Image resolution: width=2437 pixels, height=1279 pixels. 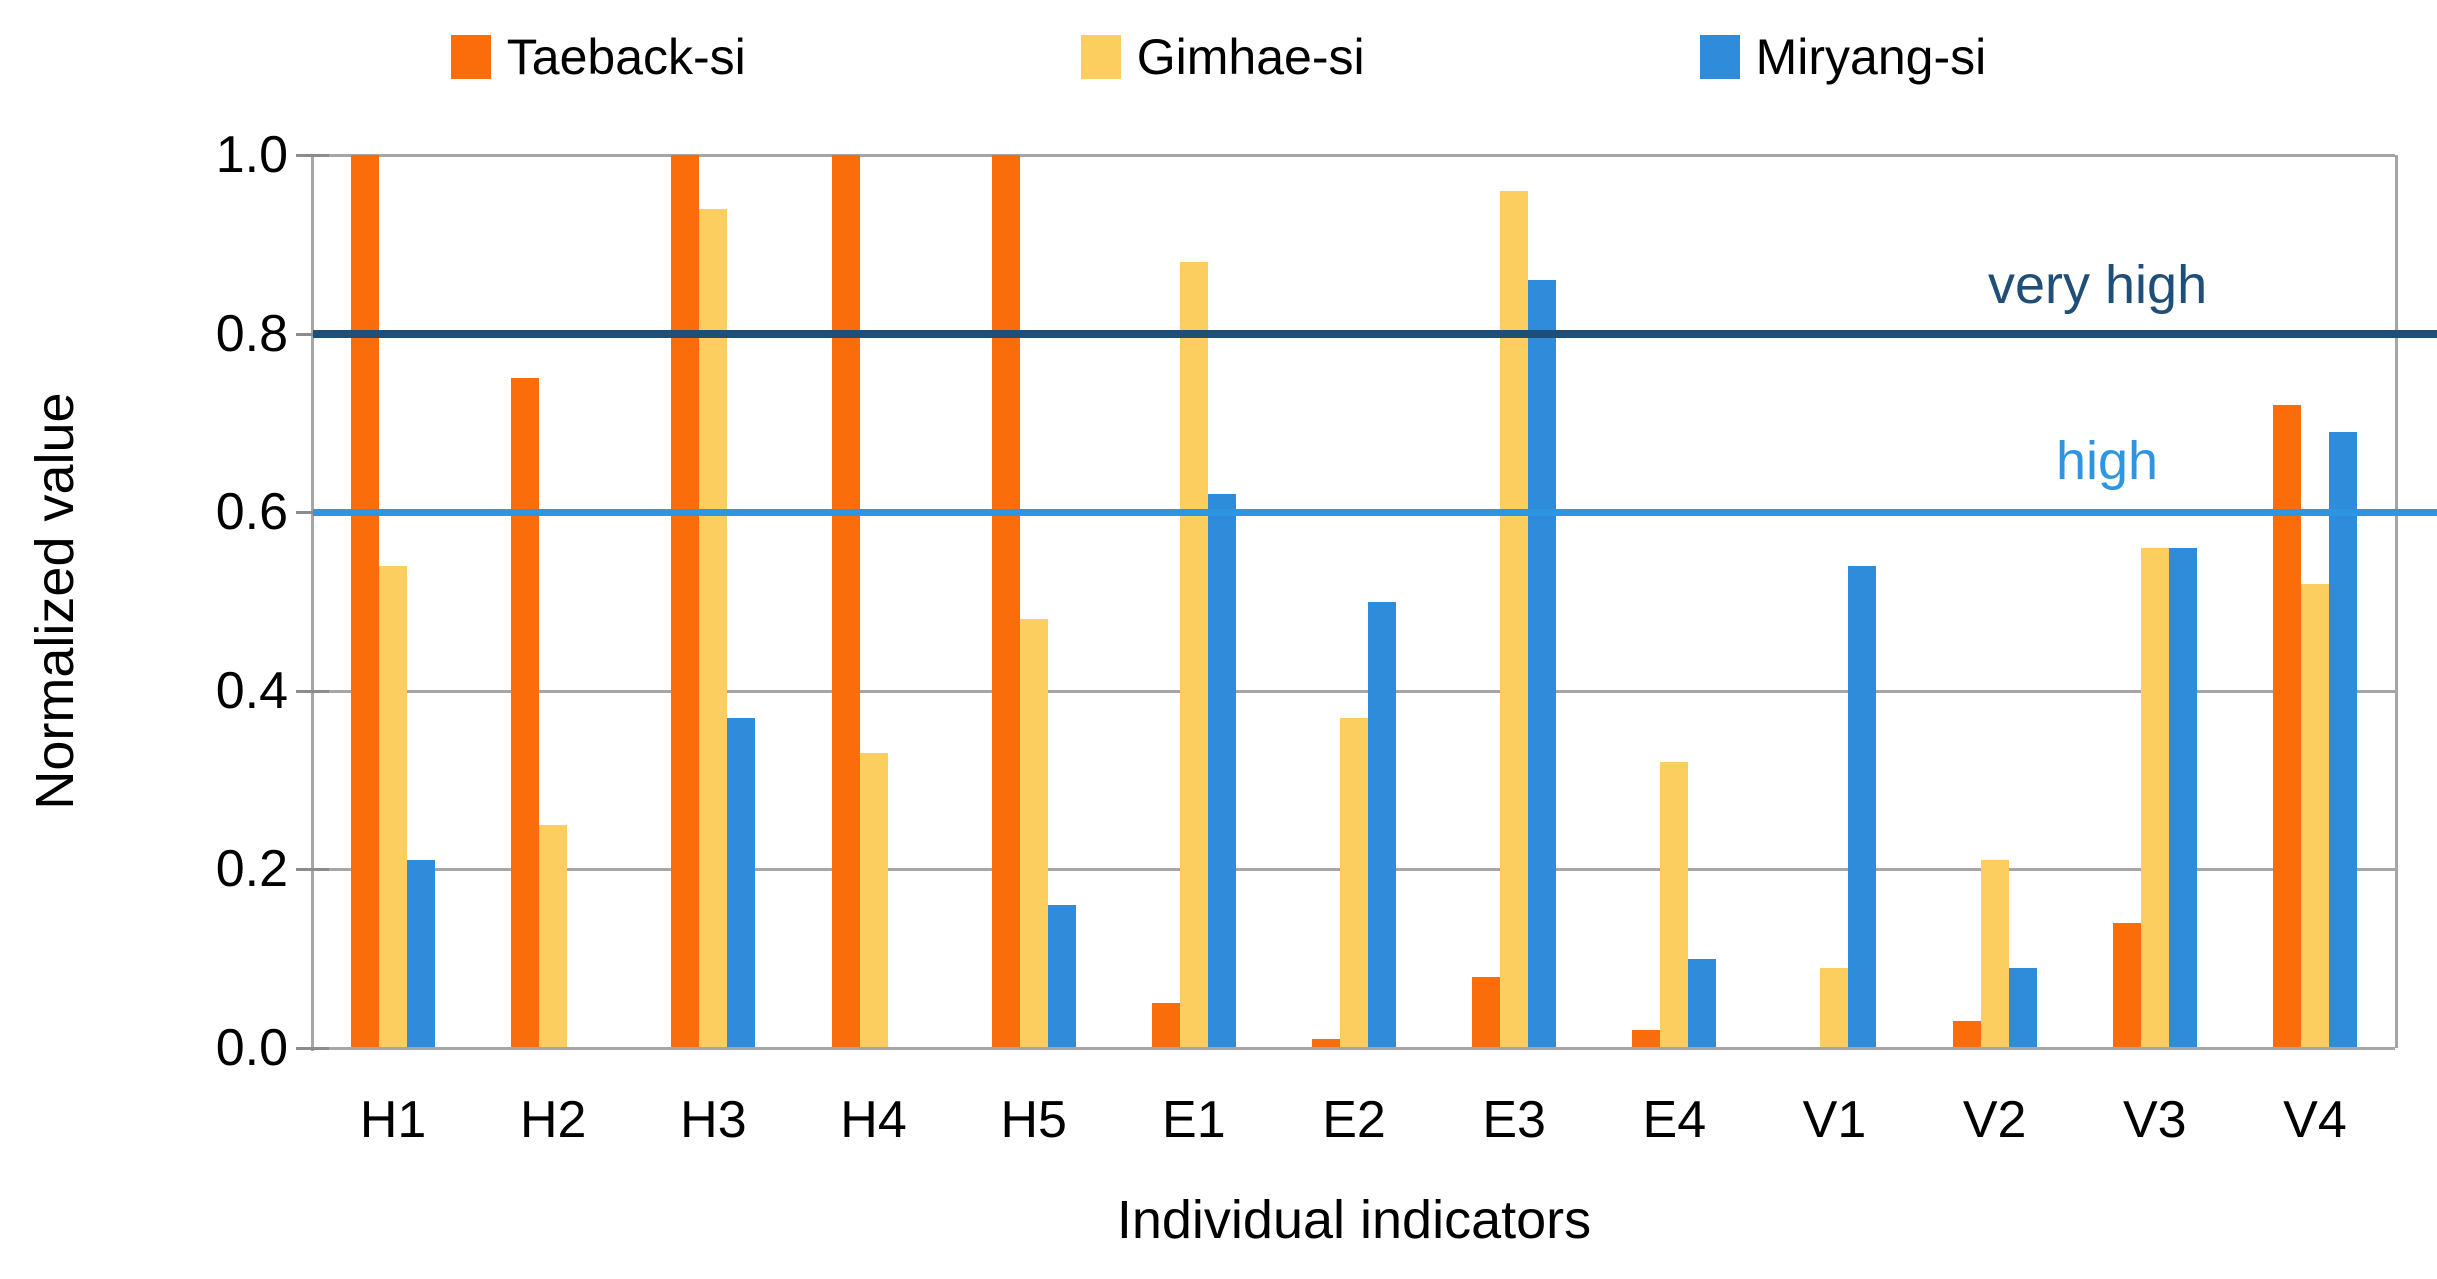 What do you see at coordinates (1514, 619) in the screenshot?
I see `bar-e3-gimhae-si` at bounding box center [1514, 619].